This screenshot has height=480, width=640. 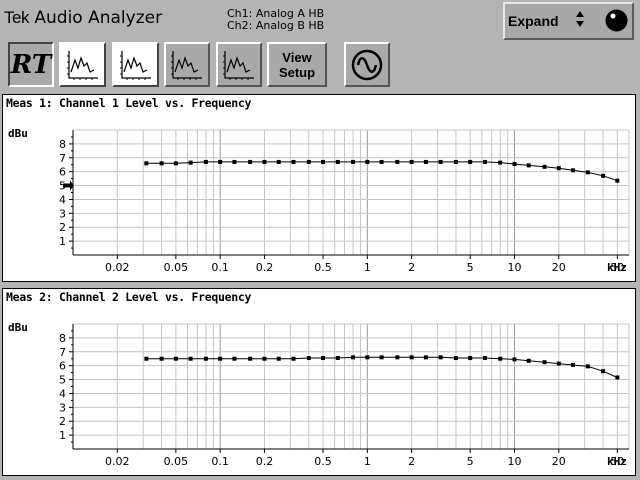 I want to click on brand-name: Audio Analyzer, so click(x=98, y=18).